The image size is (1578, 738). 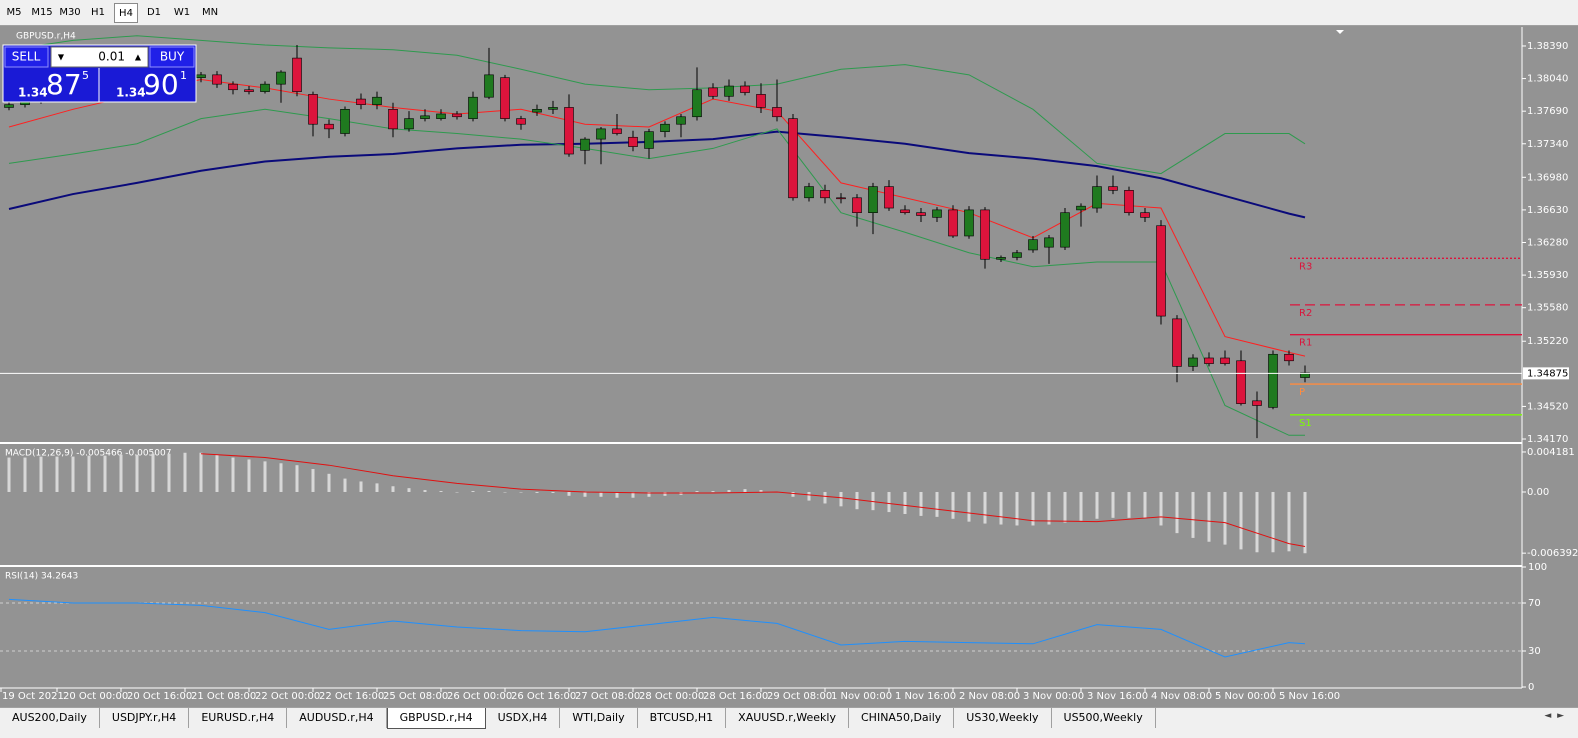 I want to click on lot-input, so click(x=99, y=57).